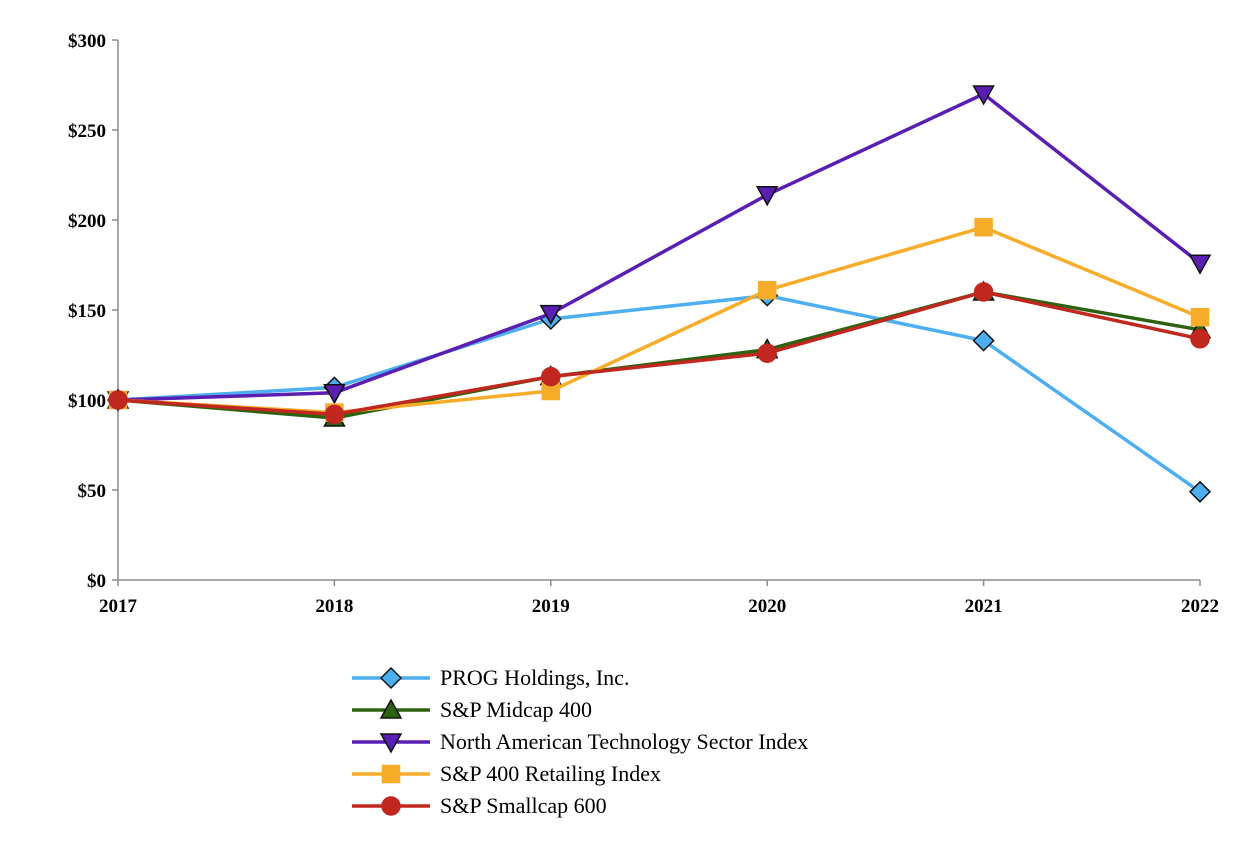 The image size is (1250, 850). I want to click on legend-item: North American Technology Sector Index, so click(580, 741).